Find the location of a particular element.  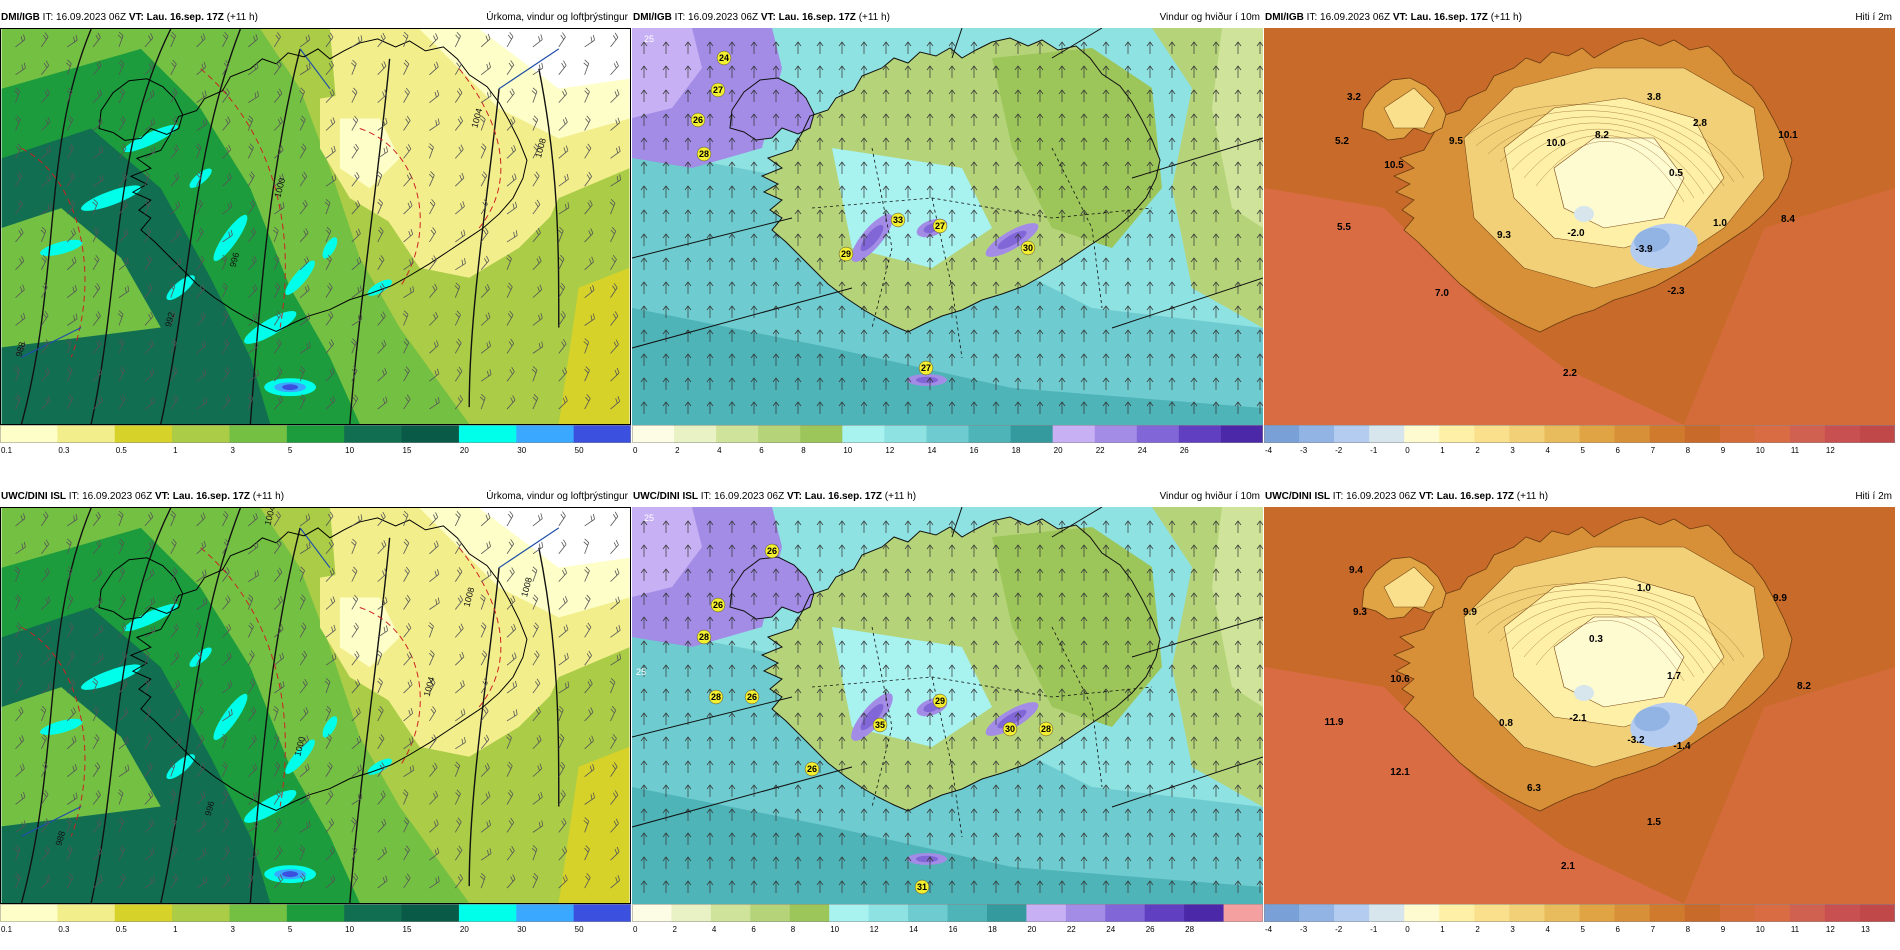

temperature-label: 5.5 is located at coordinates (1344, 227).